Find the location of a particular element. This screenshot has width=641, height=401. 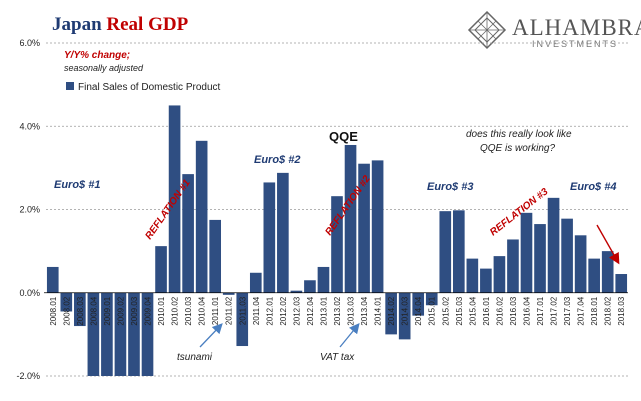

x-tick-label: 2013.04 is located at coordinates (364, 310).